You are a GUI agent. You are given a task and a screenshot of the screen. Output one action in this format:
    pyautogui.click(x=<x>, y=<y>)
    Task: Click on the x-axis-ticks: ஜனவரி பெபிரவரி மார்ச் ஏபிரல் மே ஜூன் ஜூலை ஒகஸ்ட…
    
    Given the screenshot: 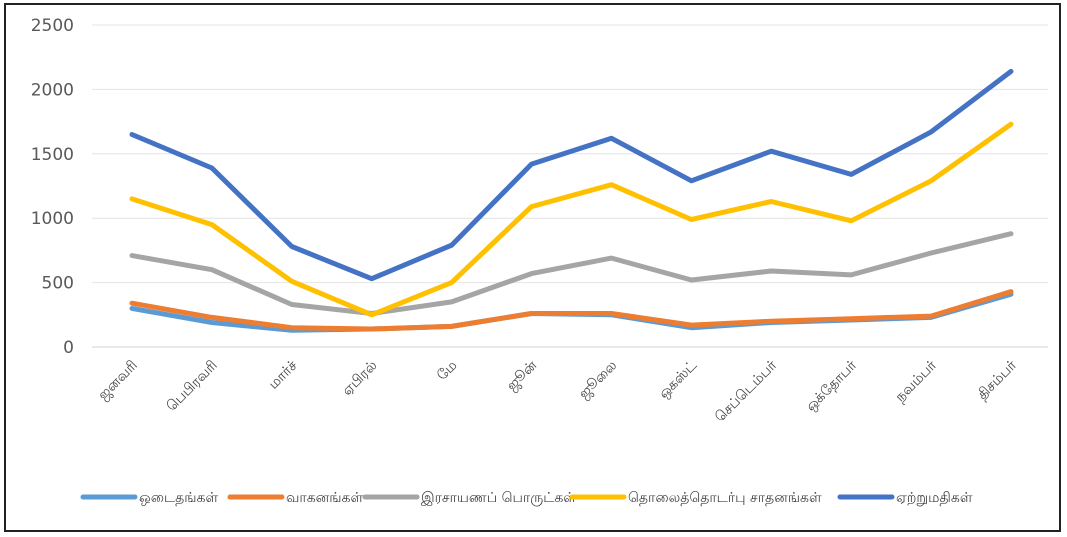 What is the action you would take?
    pyautogui.click(x=557, y=391)
    